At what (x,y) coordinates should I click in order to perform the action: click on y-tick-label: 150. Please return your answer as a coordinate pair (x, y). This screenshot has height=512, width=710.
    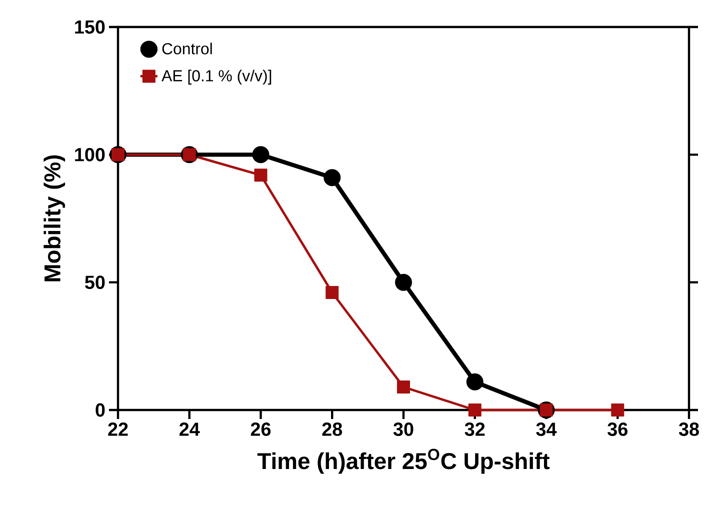
    Looking at the image, I should click on (90, 27).